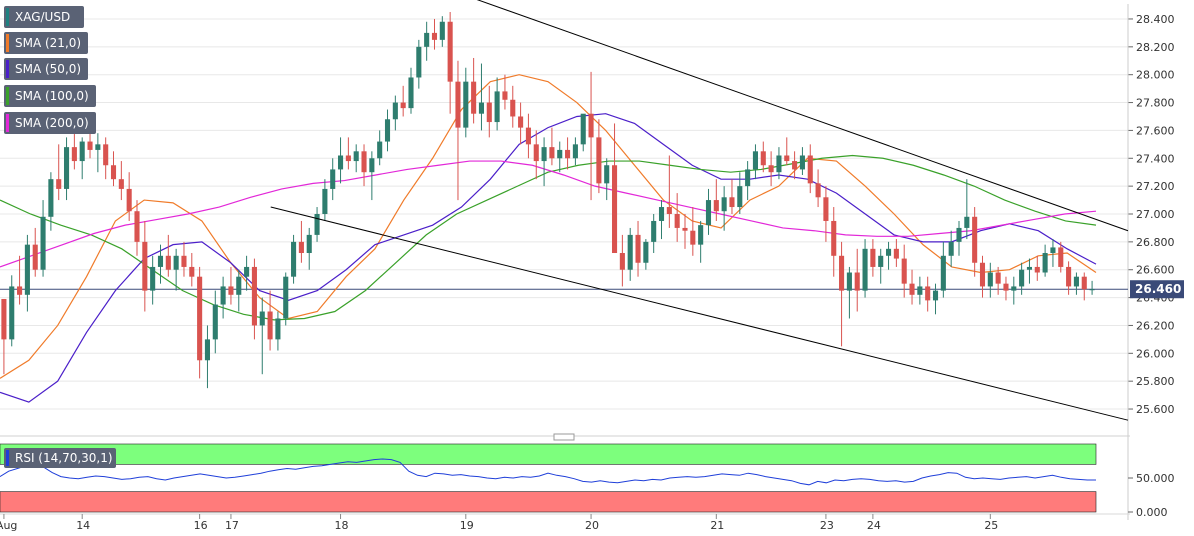 The height and width of the screenshot is (536, 1194). What do you see at coordinates (83, 525) in the screenshot?
I see `time-tick-label: 14` at bounding box center [83, 525].